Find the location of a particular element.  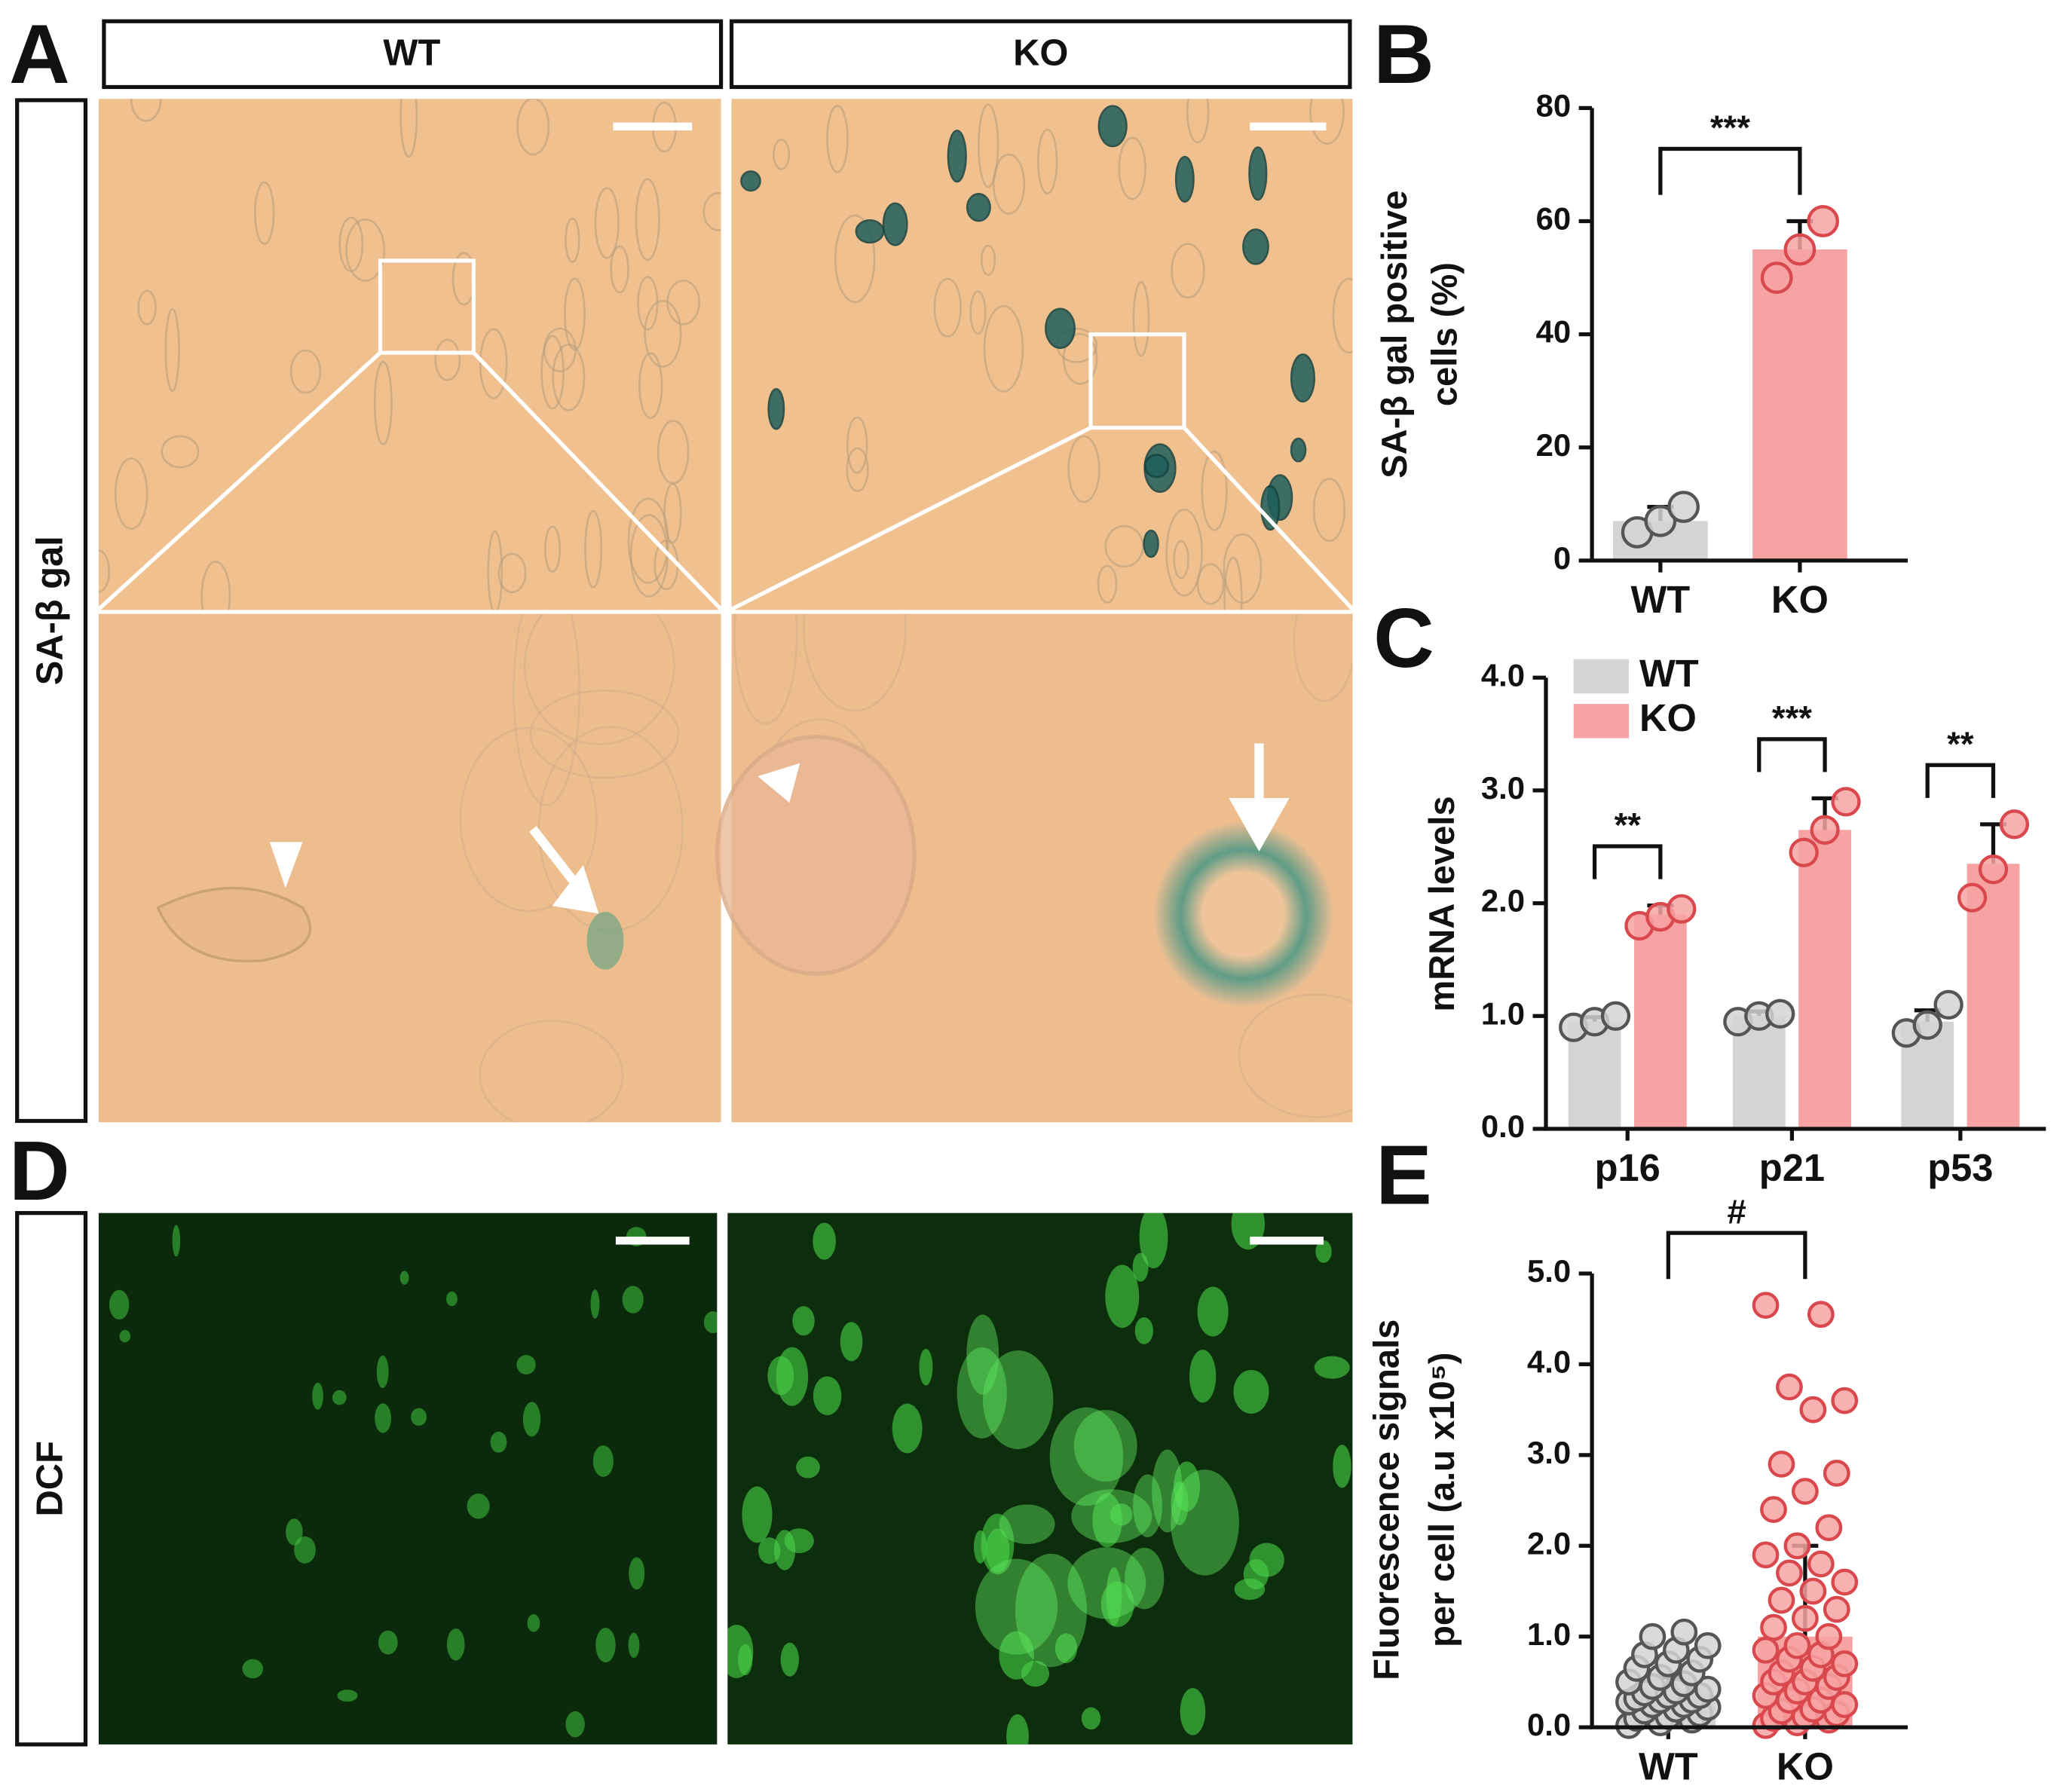

legend-label: KO is located at coordinates (1668, 717).